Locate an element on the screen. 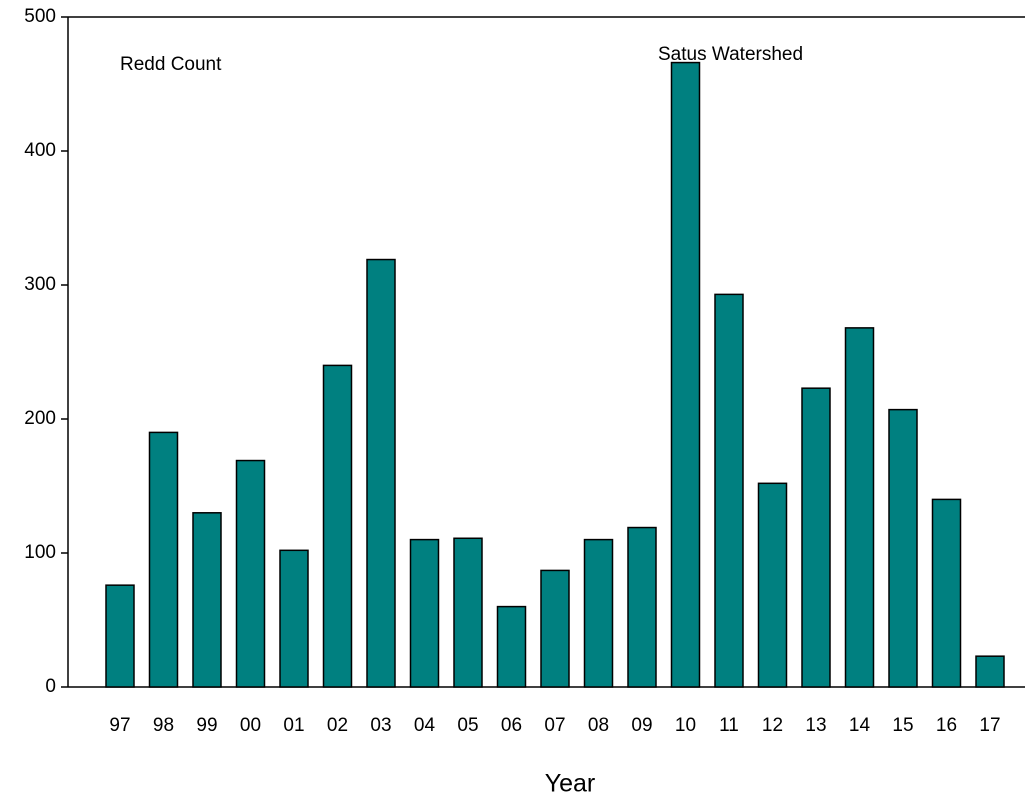 The image size is (1026, 805). x-tick-label: 17 is located at coordinates (989, 725).